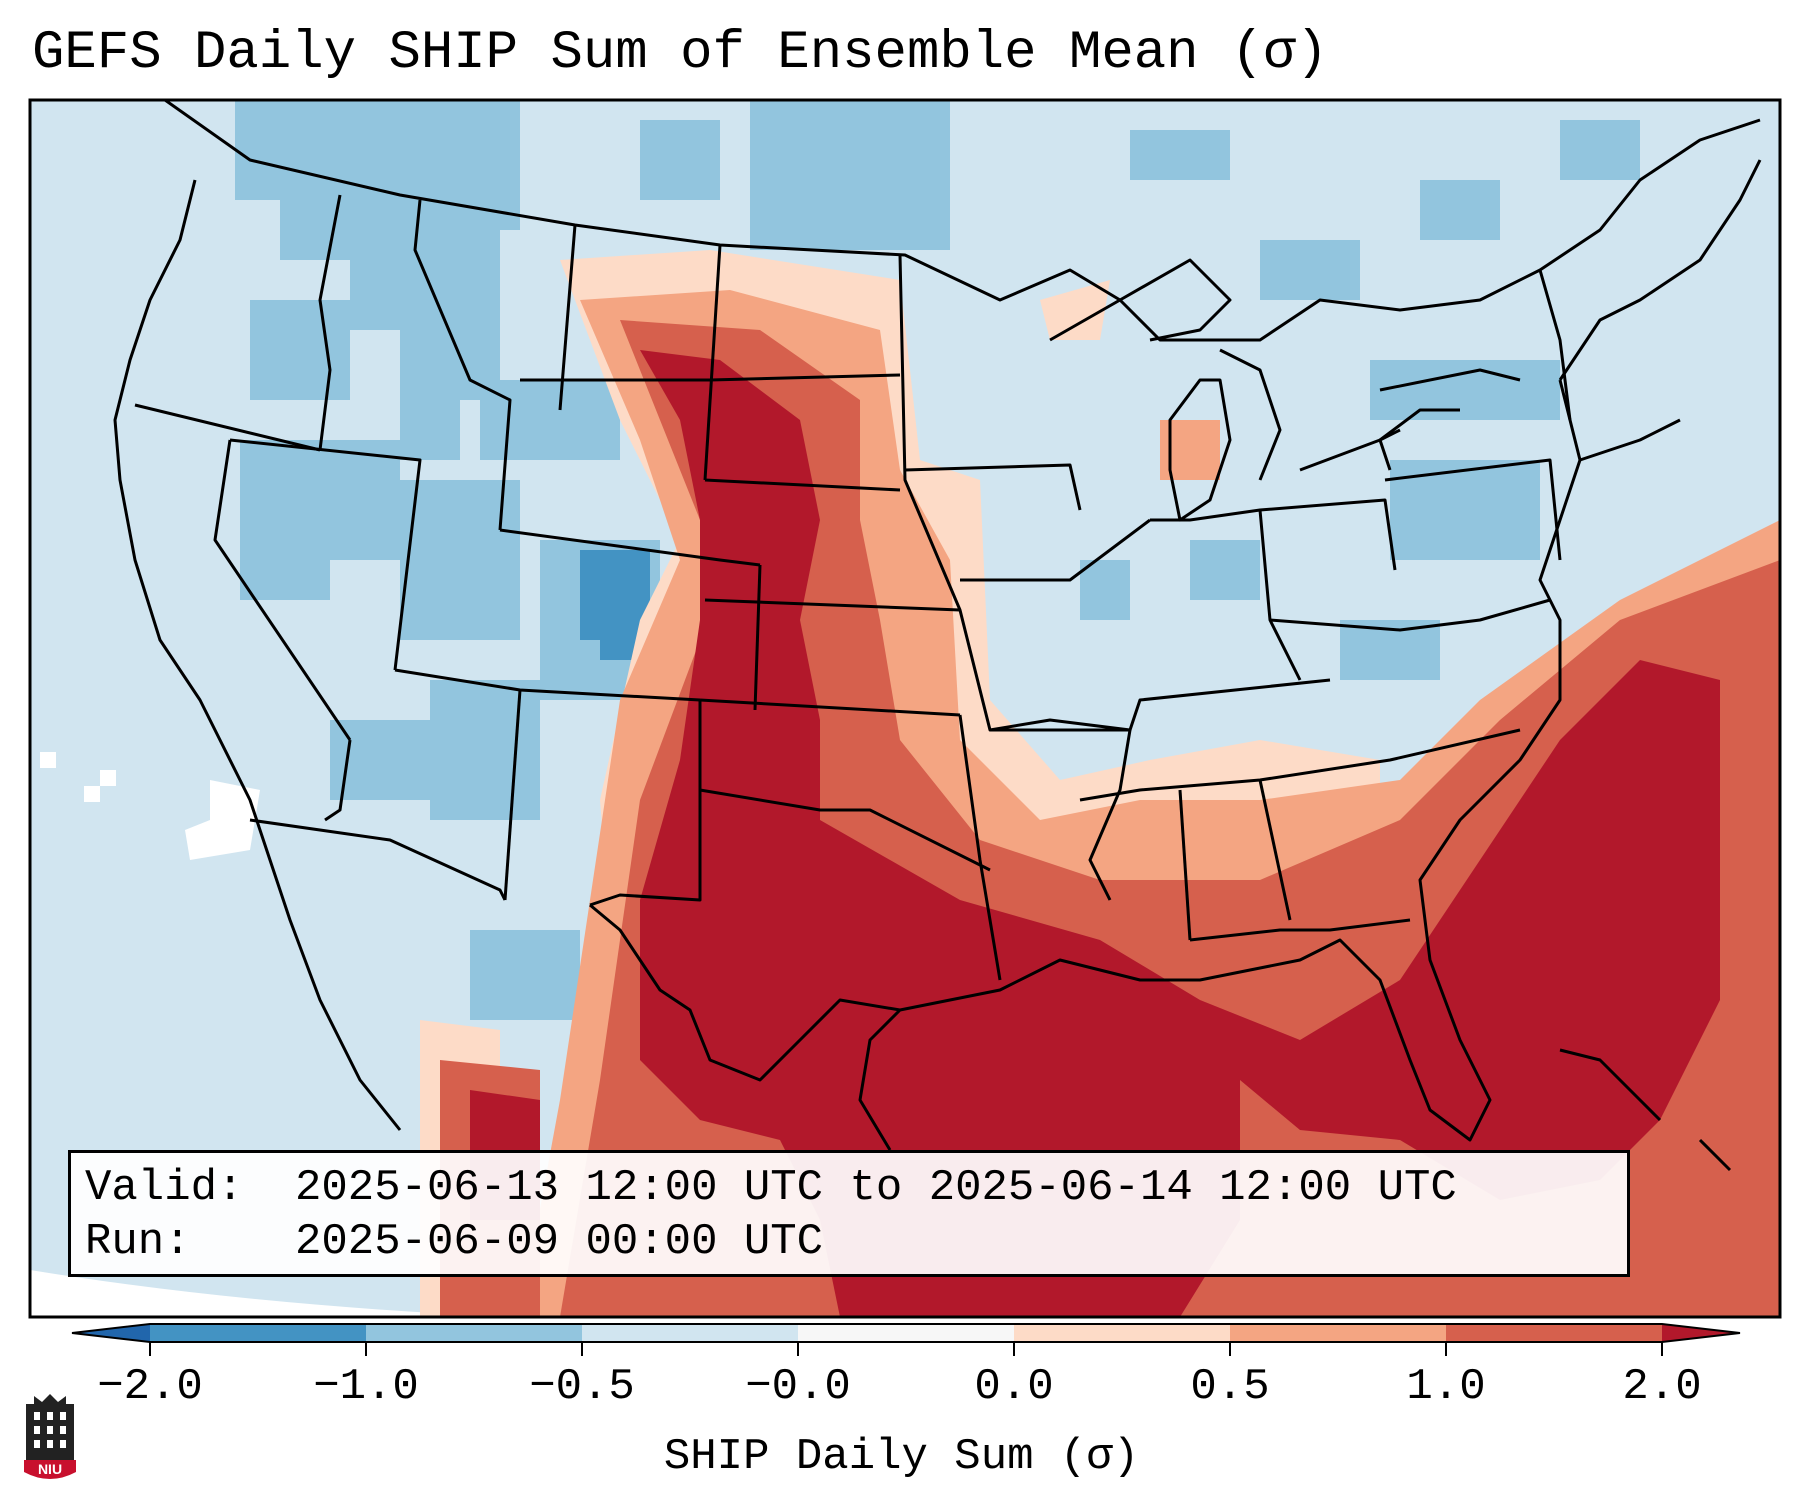 Image resolution: width=1803 pixels, height=1506 pixels. Describe the element at coordinates (901, 1457) in the screenshot. I see `colorbar-label: SHIP Daily Sum (σ)` at that location.